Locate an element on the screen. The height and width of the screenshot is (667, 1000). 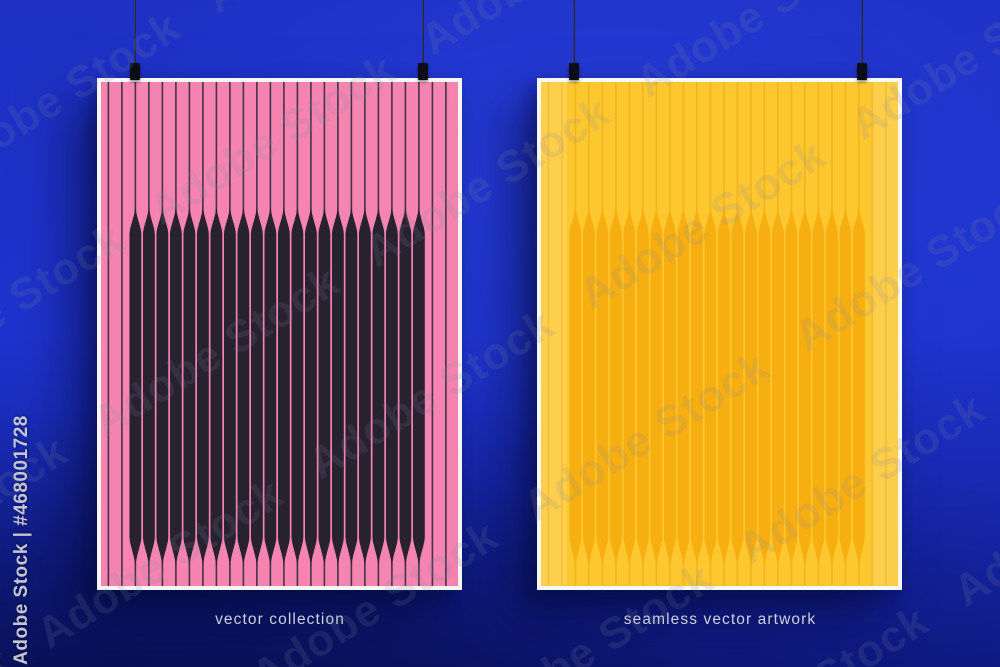
watermark-id-label: Adobe Stock | #468001728 is located at coordinates (21, 540).